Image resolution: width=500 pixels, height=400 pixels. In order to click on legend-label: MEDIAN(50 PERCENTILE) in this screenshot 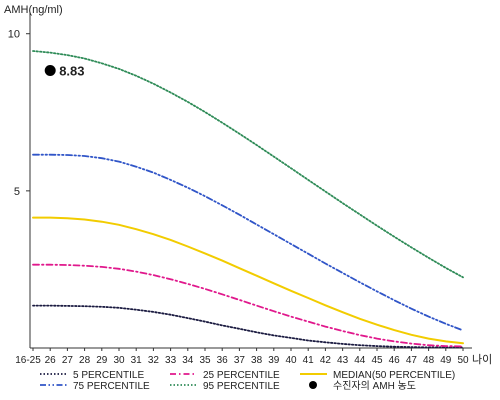, I will do `click(394, 375)`.